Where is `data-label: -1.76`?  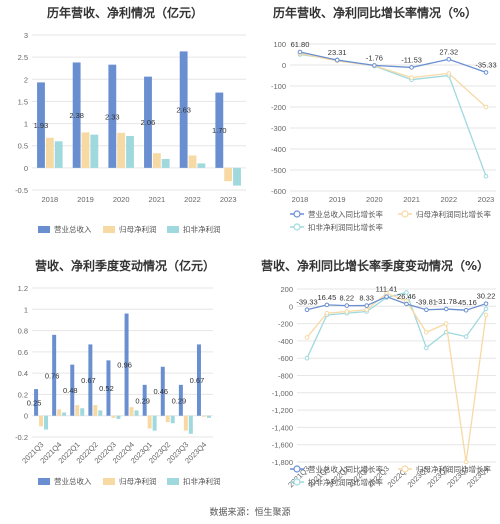
data-label: -1.76 is located at coordinates (374, 57).